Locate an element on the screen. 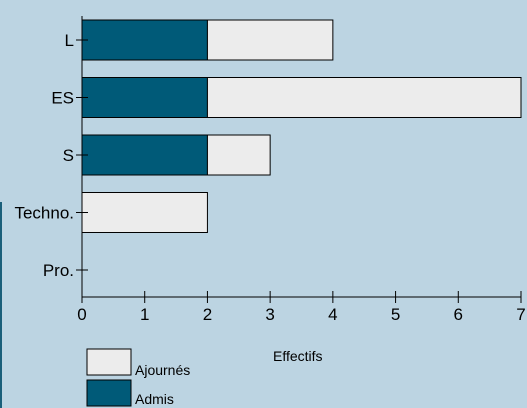  bar-s-admis is located at coordinates (144, 155).